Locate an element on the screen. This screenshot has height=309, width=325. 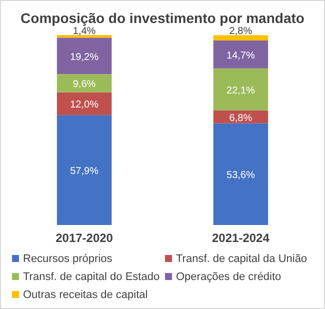
legend-label: Transf. de capital da União is located at coordinates (242, 259).